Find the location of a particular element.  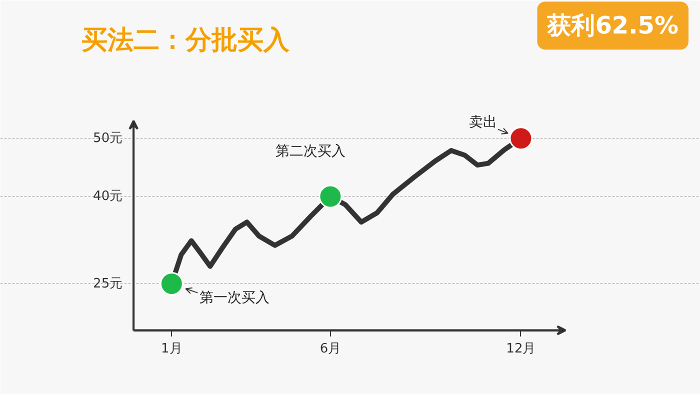

annotation: 第二次买入 is located at coordinates (310, 151).